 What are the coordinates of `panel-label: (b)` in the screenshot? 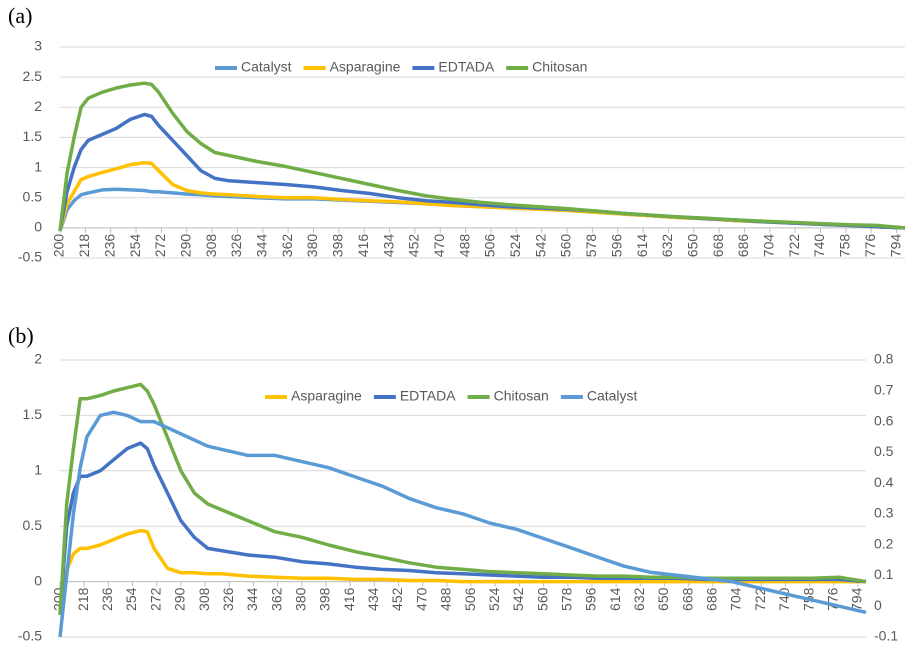 It's located at (21, 335).